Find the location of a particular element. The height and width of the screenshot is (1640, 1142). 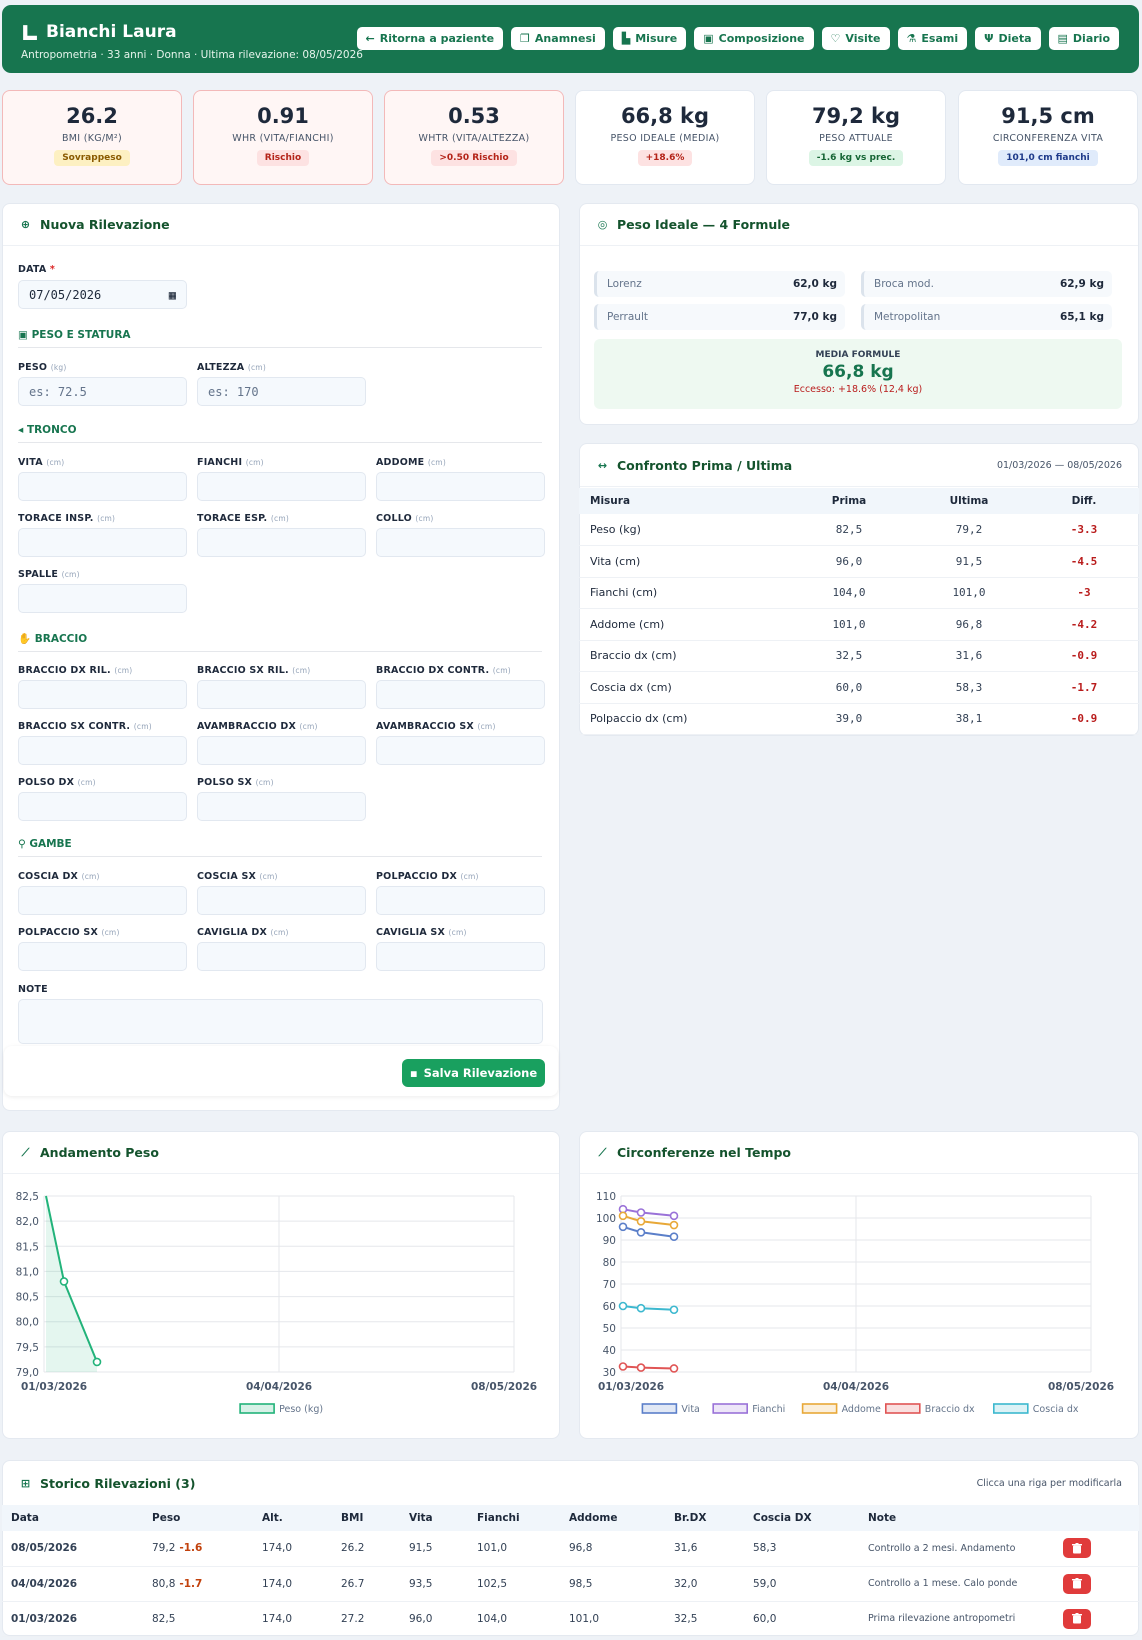

table-row: Peso (kg) 82,5 79,2 -3.3 is located at coordinates (859, 530).